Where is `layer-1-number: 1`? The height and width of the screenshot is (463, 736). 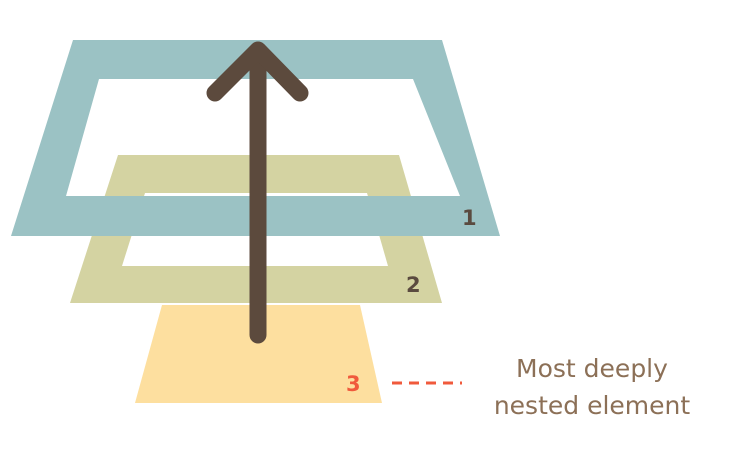
layer-1-number: 1 is located at coordinates (469, 218).